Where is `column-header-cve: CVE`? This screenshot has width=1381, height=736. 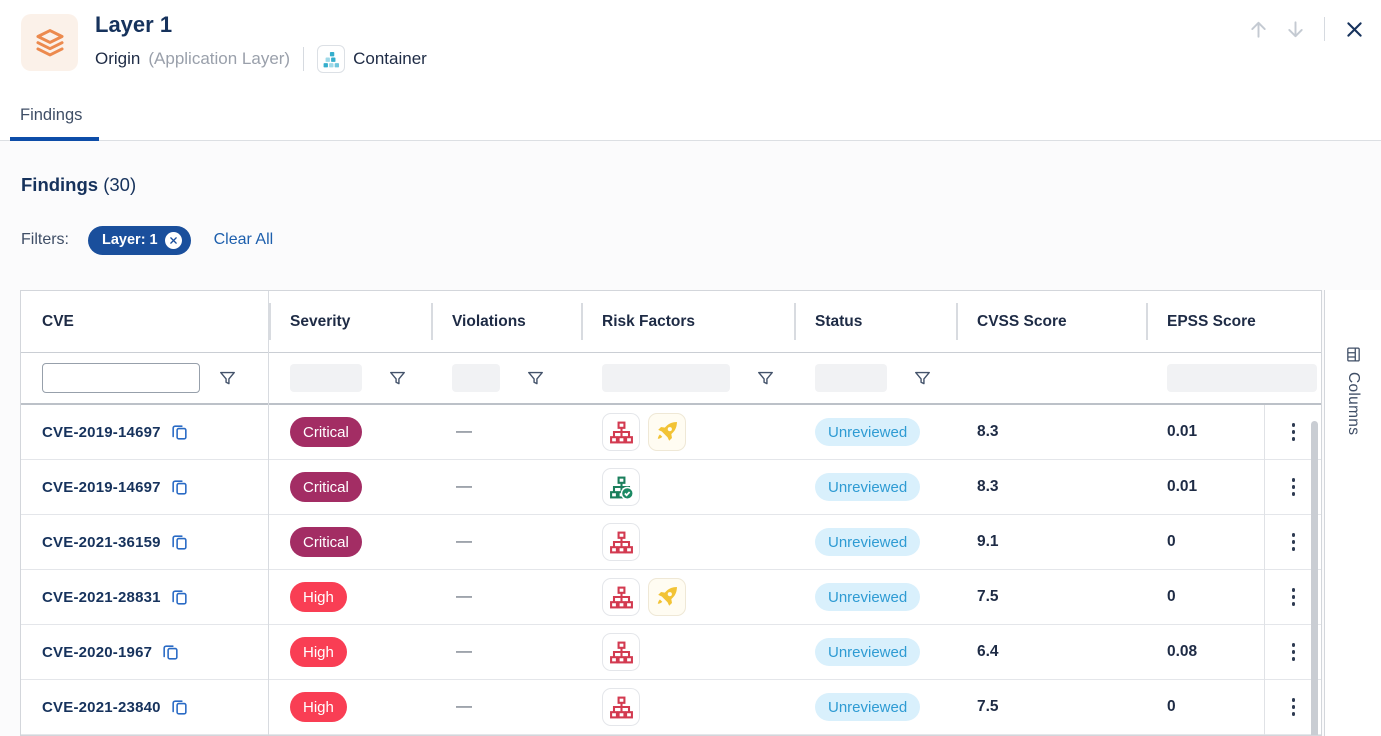 column-header-cve: CVE is located at coordinates (58, 321).